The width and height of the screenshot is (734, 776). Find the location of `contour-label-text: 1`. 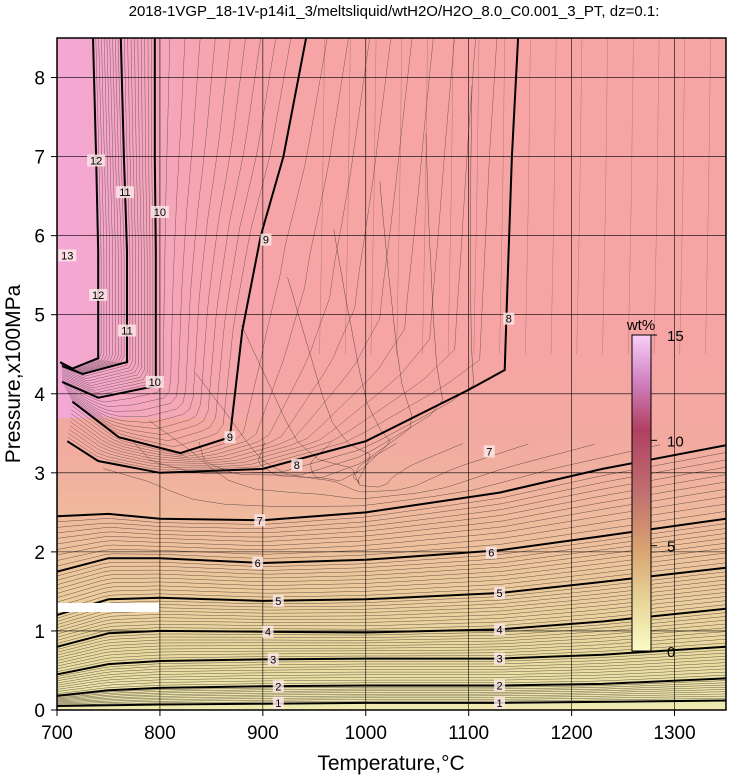

contour-label-text: 1 is located at coordinates (278, 704).